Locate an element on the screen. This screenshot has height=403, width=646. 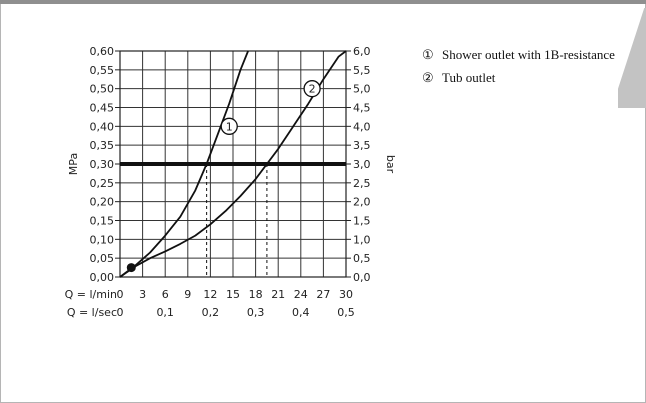
right-tick-label: 3,5 is located at coordinates (362, 145).